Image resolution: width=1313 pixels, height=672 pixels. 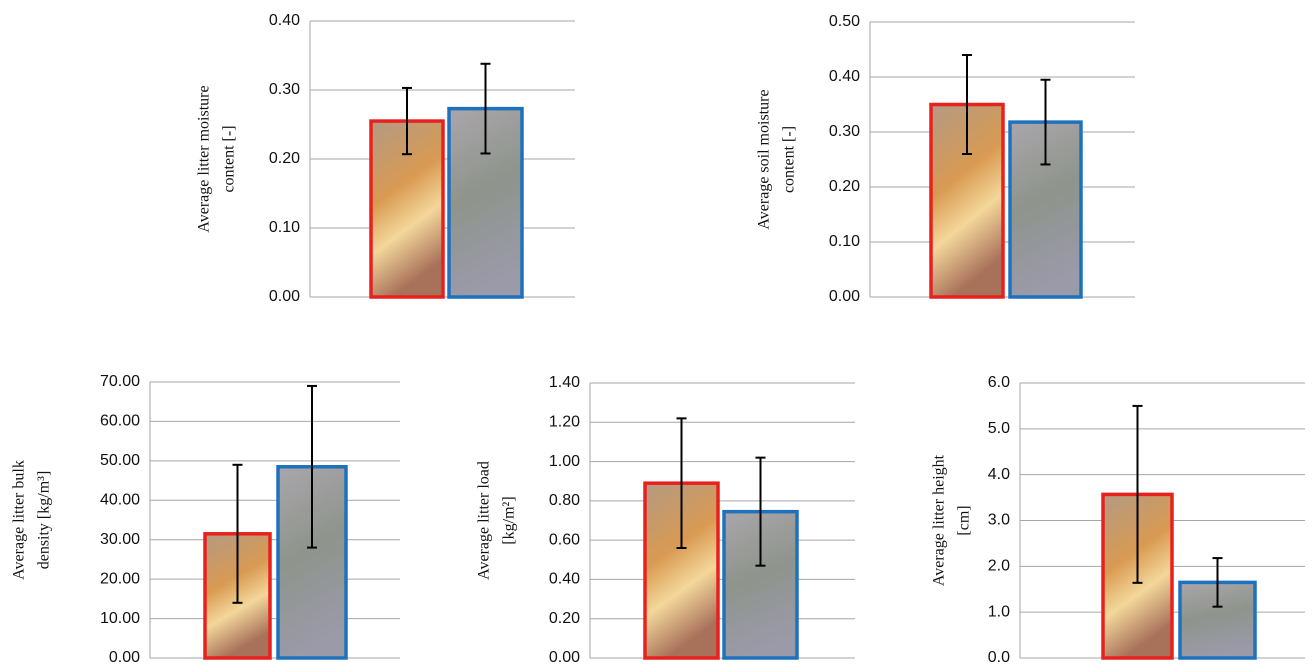 I want to click on y-tick-label: 0.80, so click(x=564, y=500).